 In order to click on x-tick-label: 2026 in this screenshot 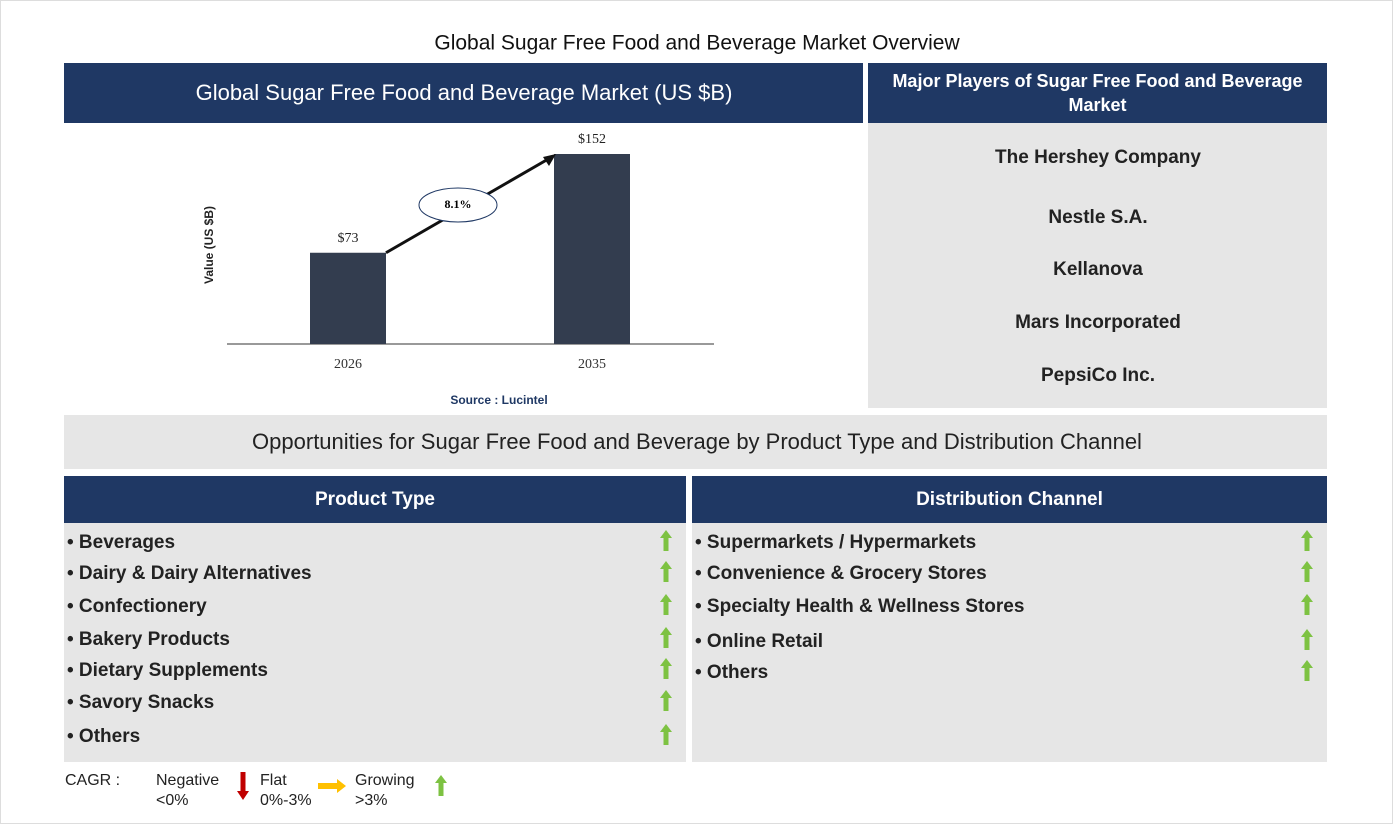, I will do `click(348, 364)`.